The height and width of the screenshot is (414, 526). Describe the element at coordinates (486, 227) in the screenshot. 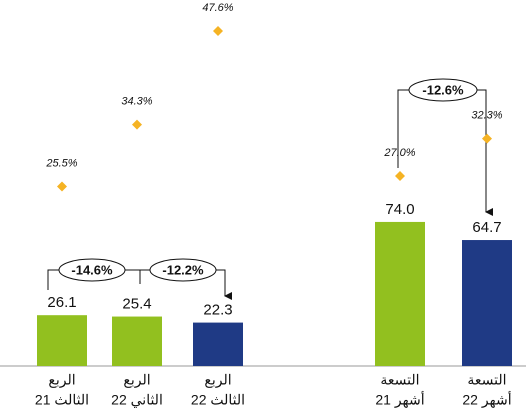

I see `value-label: 64.7` at that location.